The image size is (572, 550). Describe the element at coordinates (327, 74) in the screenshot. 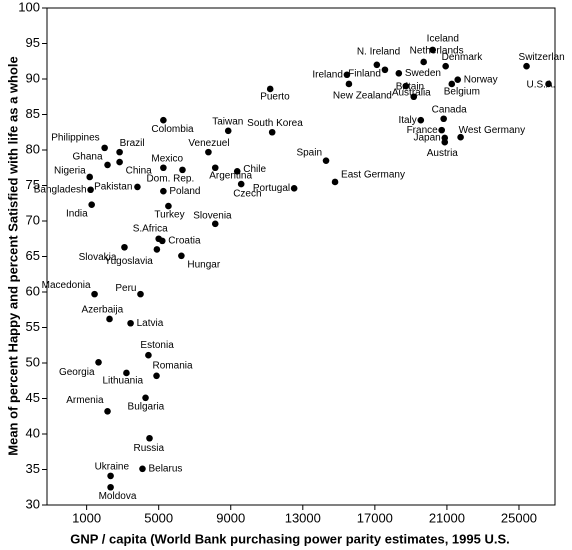

I see `point-label: Ireland` at that location.